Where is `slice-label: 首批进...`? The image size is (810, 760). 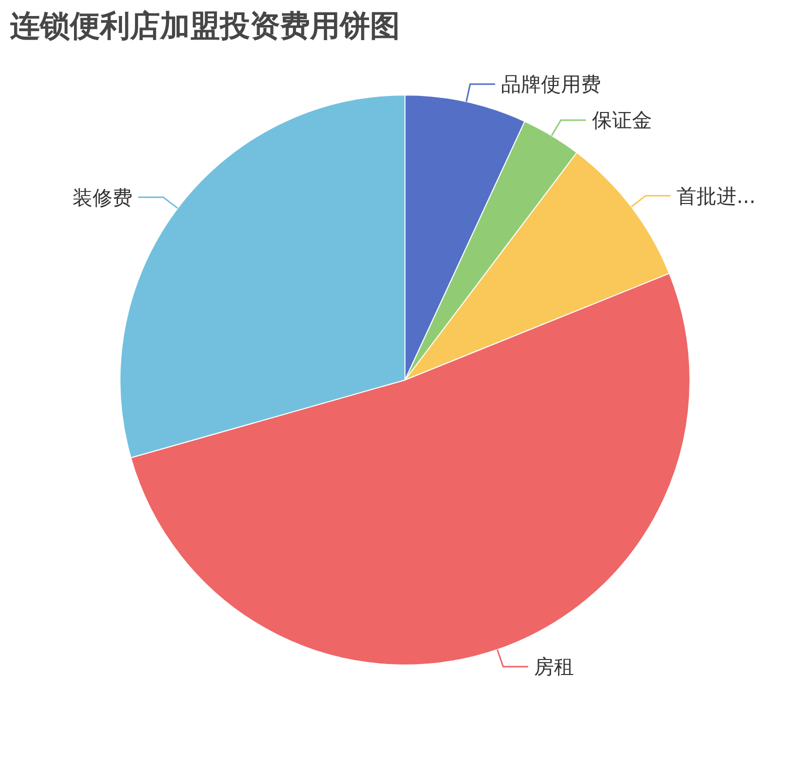
slice-label: 首批进... is located at coordinates (716, 196).